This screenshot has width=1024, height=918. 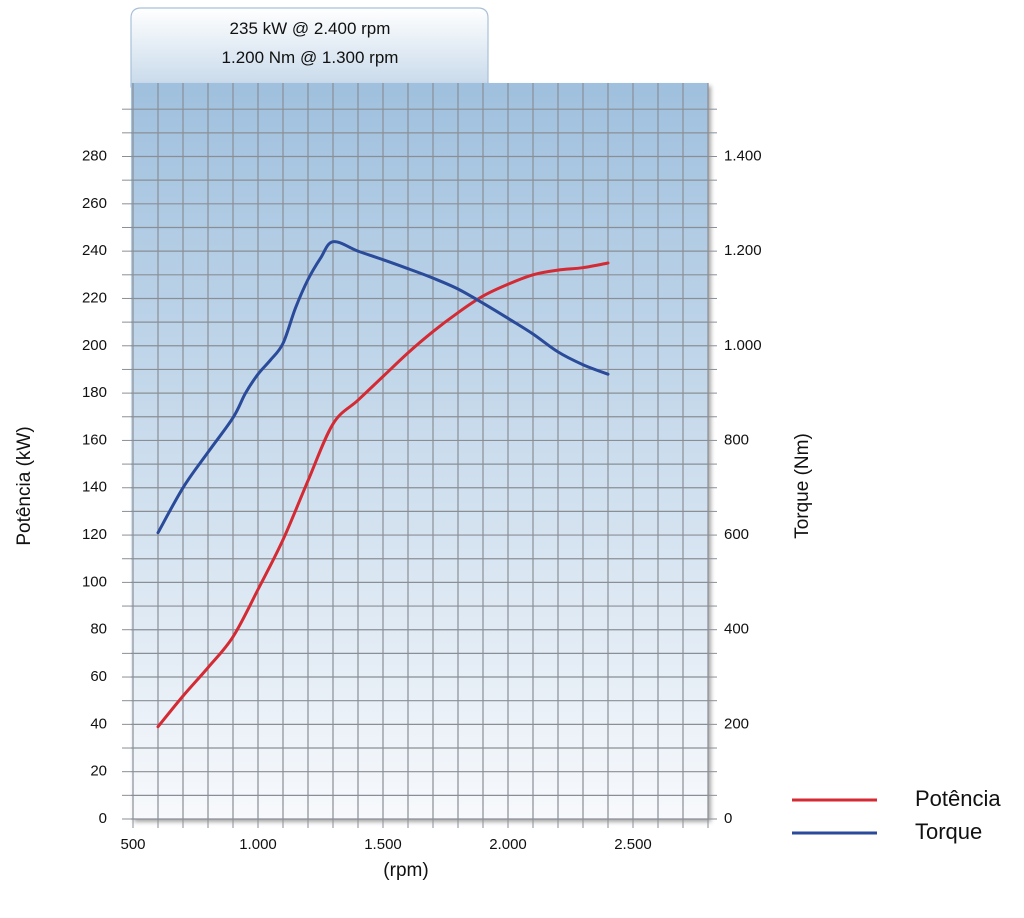 What do you see at coordinates (98, 723) in the screenshot?
I see `y-left-tick-label: 40` at bounding box center [98, 723].